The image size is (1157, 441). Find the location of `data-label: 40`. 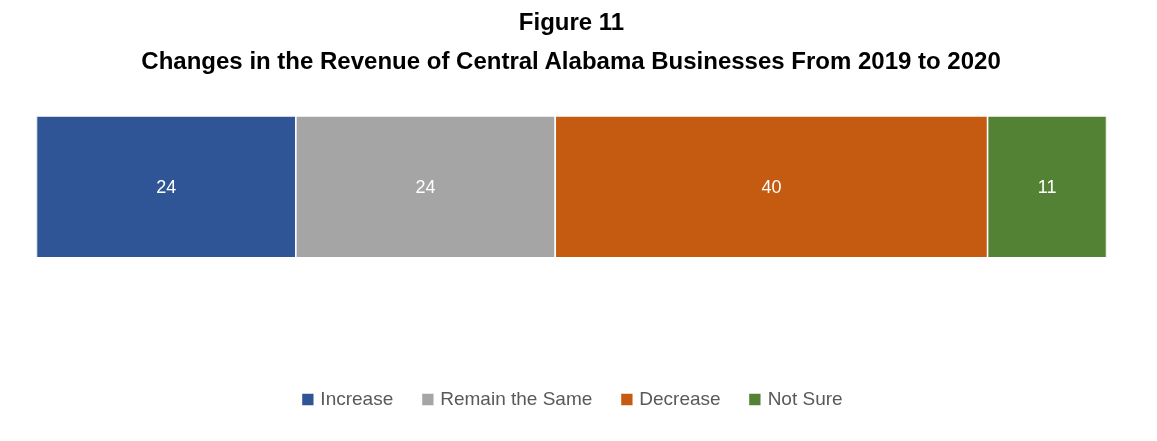

data-label: 40 is located at coordinates (771, 187).